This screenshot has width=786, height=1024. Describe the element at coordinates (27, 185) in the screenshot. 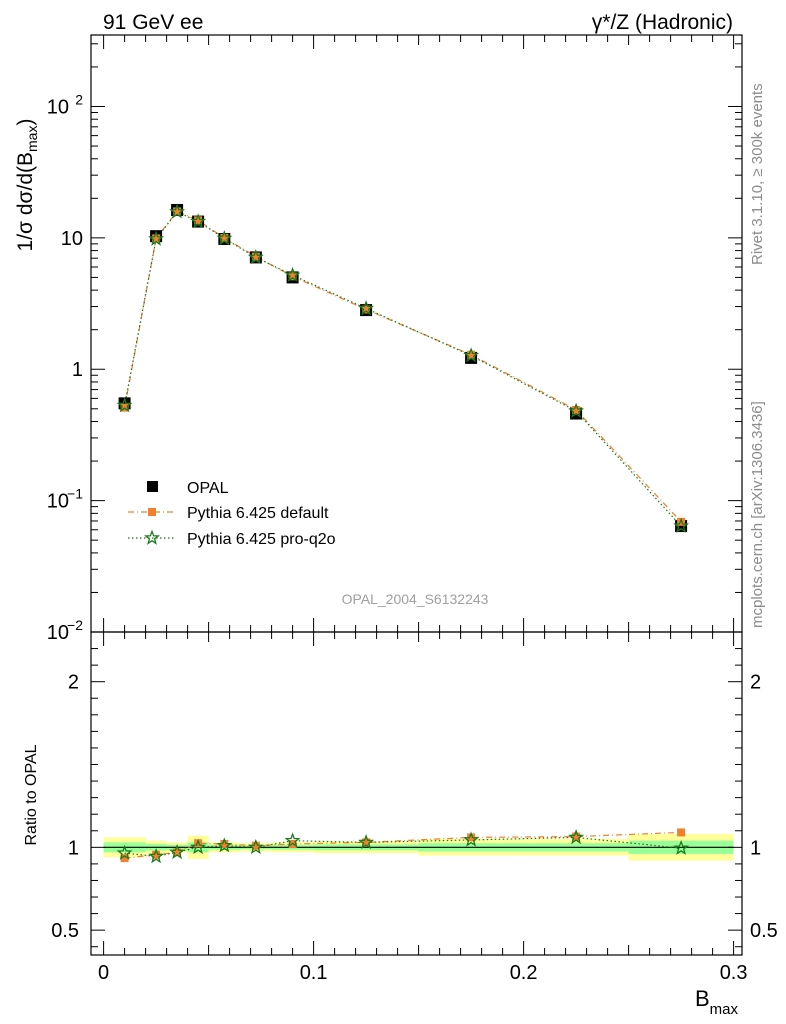

I see `main-ylabel: 1/σ dσ/d(Bmax)` at that location.